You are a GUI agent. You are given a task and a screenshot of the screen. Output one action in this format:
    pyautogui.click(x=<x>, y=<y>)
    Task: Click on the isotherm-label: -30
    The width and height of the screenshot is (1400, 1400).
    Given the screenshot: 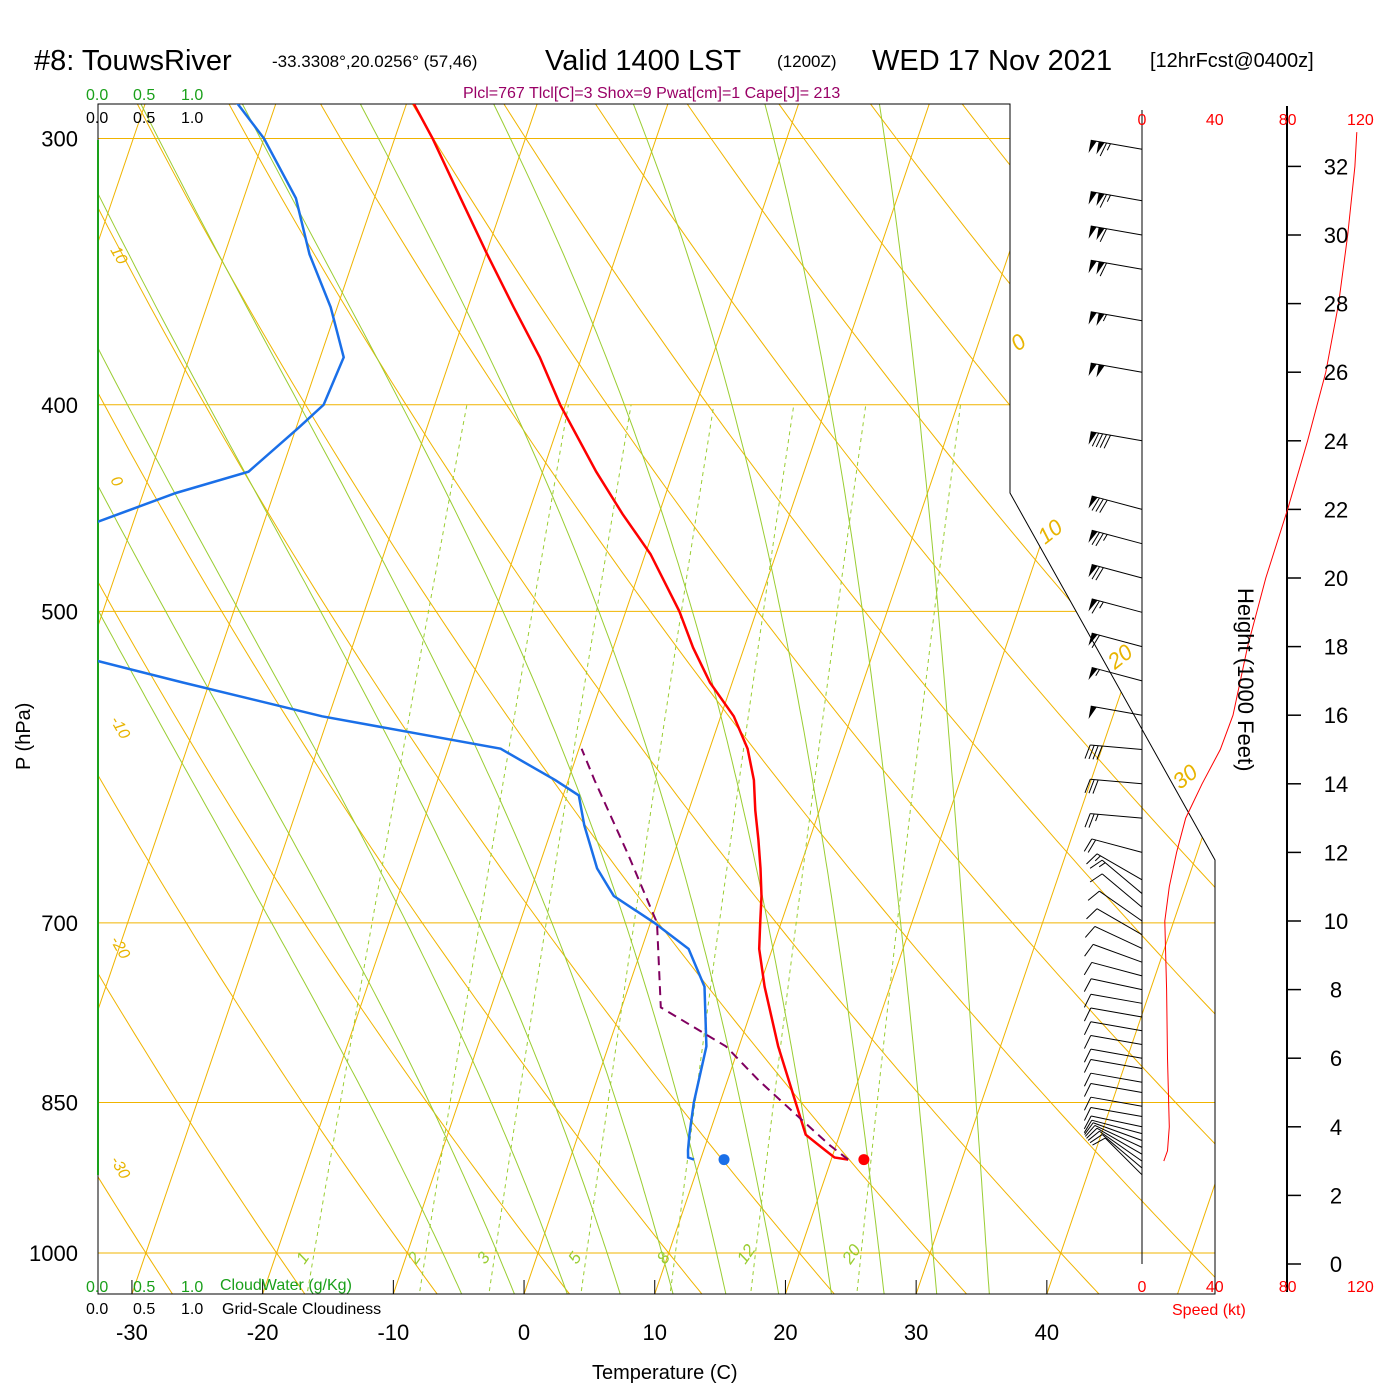 What is the action you would take?
    pyautogui.click(x=120, y=1168)
    